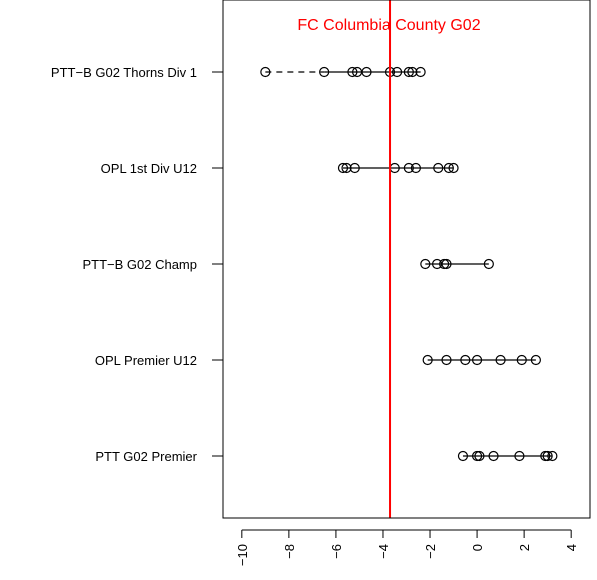  Describe the element at coordinates (288, 264) in the screenshot. I see `row-group: PTT−B G02 Champ` at that location.